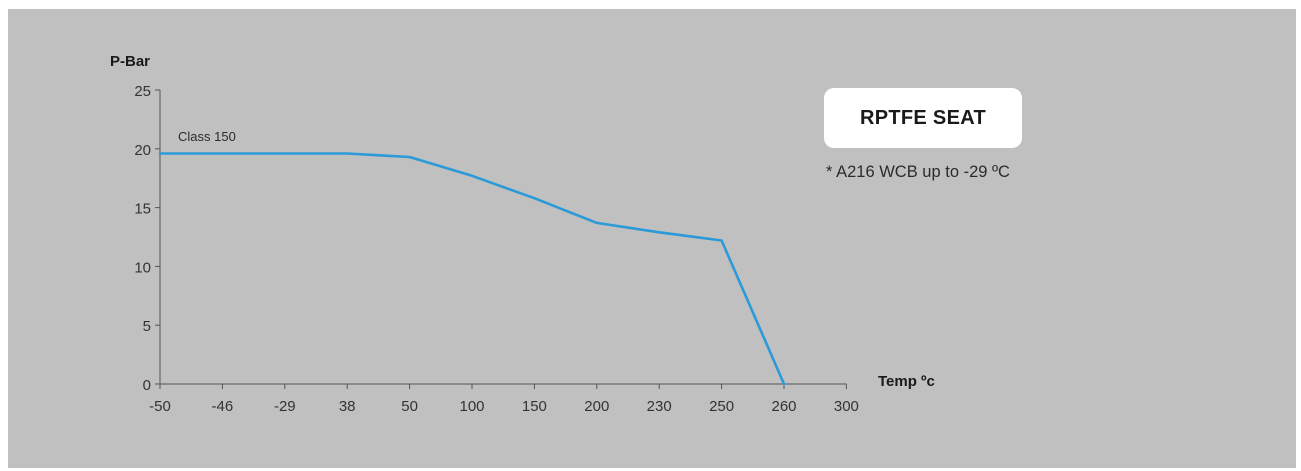 The width and height of the screenshot is (1301, 471). I want to click on x-tick-label: 50, so click(409, 406).